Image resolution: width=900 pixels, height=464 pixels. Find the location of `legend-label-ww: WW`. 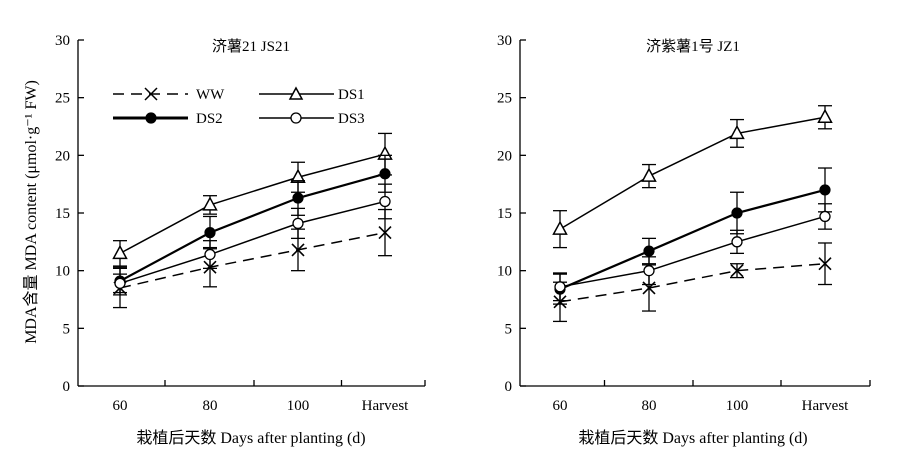

legend-label-ww: WW is located at coordinates (210, 95).